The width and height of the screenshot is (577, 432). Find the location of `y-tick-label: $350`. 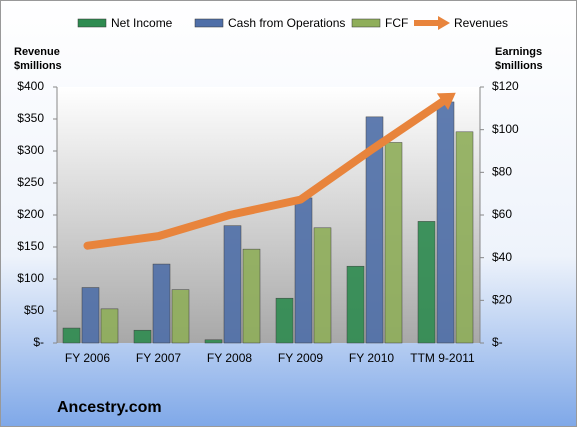

y-tick-label: $350 is located at coordinates (30, 118).